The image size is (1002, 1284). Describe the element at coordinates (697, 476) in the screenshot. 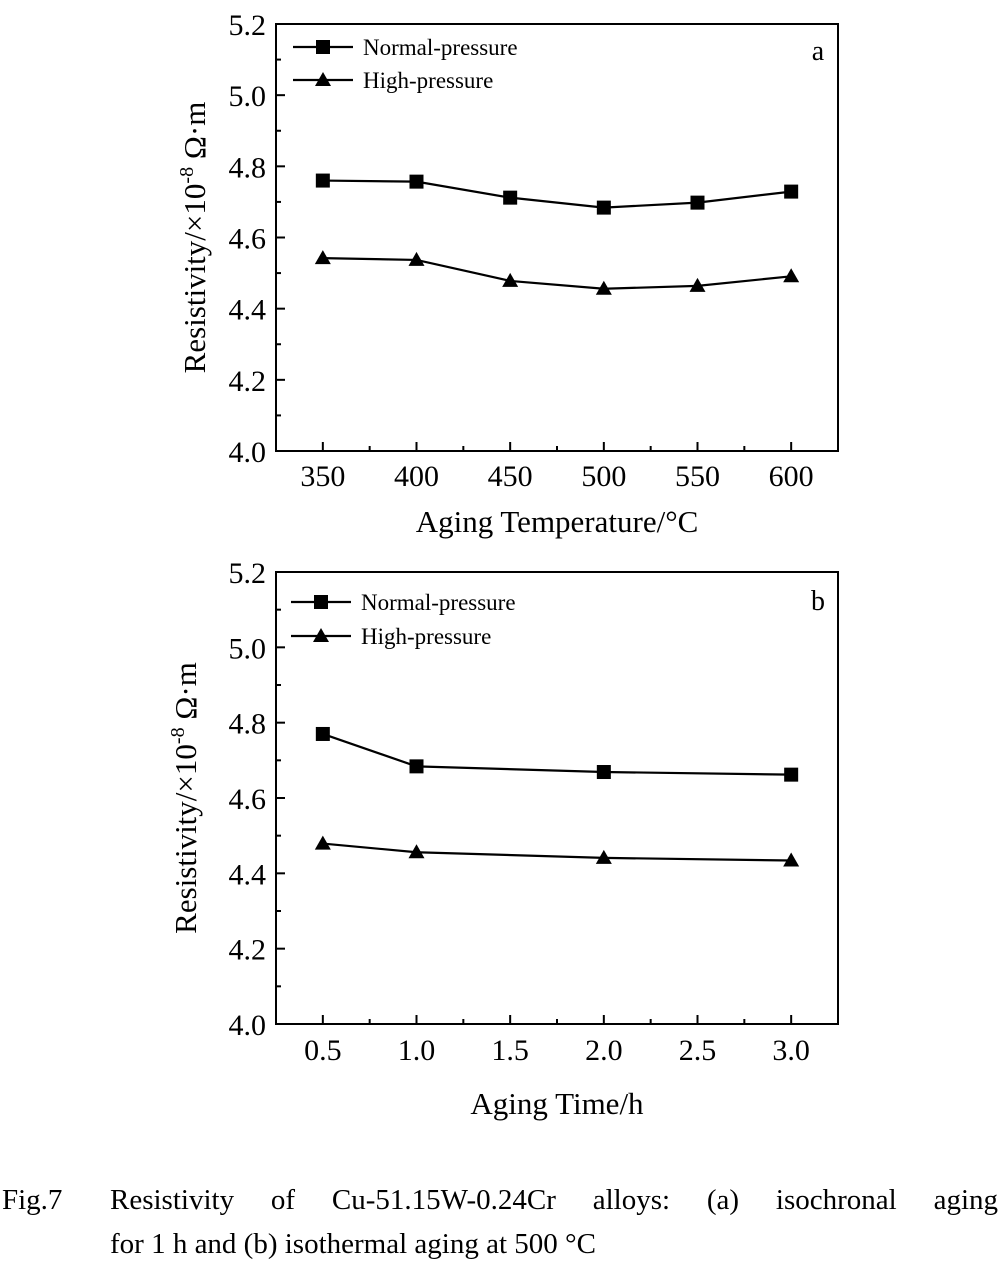

I see `x-tick-label: 550` at that location.